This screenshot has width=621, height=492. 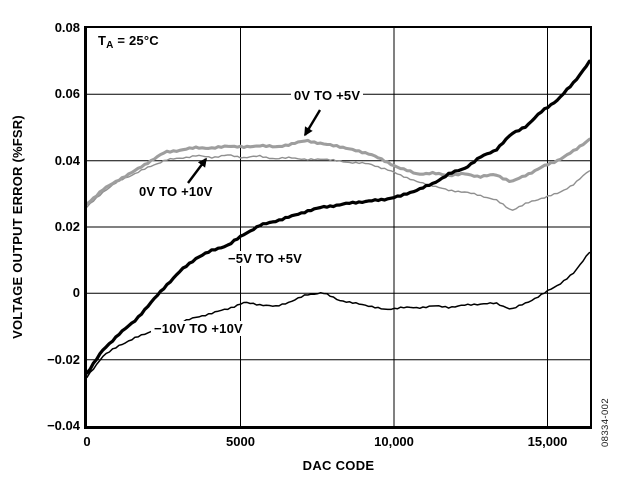 I want to click on x-tick-label: 0, so click(x=87, y=441).